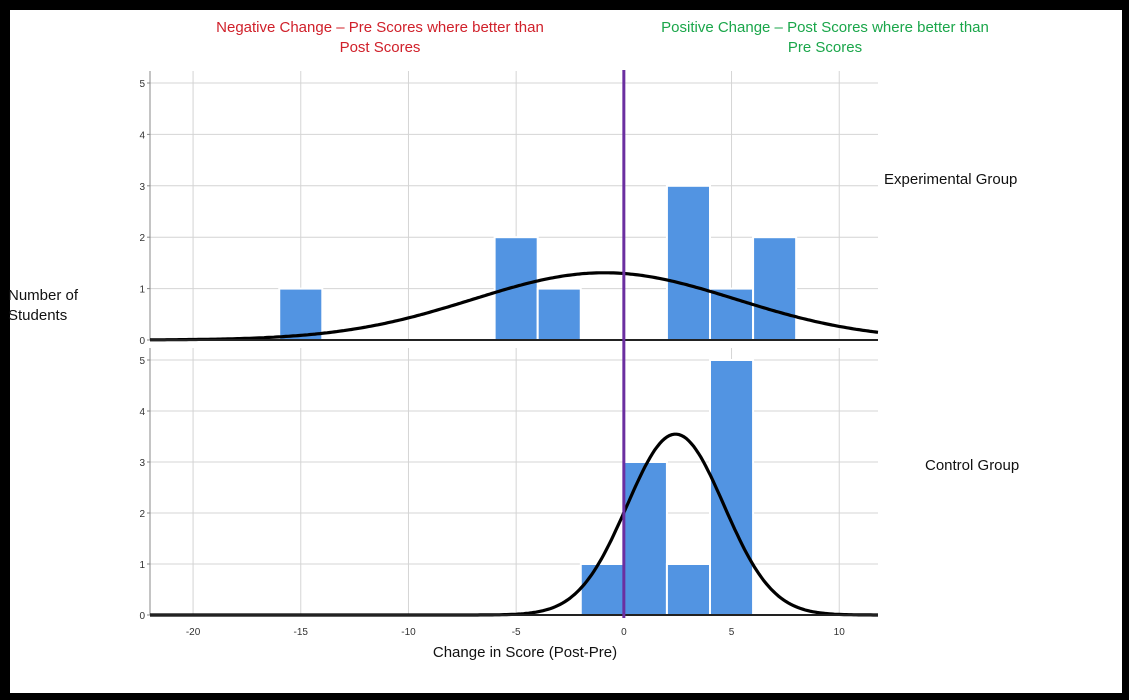 This screenshot has height=700, width=1129. What do you see at coordinates (732, 632) in the screenshot?
I see `x-tick-label: 5` at bounding box center [732, 632].